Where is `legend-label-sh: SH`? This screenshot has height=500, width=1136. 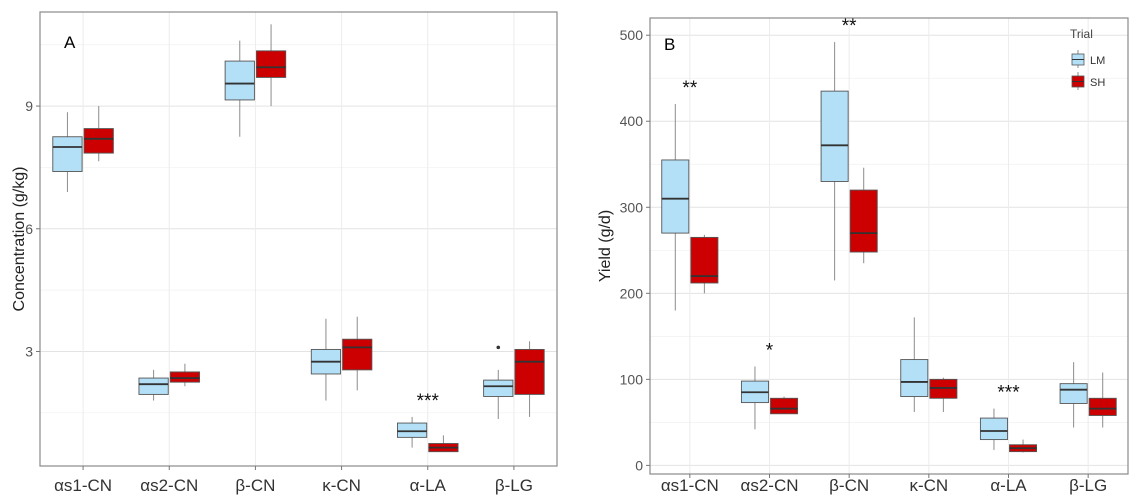
legend-label-sh: SH is located at coordinates (1097, 83).